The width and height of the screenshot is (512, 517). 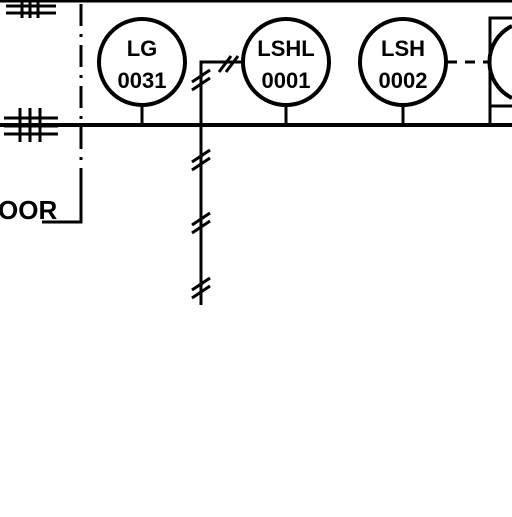 I want to click on hatch-symbol-top, so click(x=31, y=9).